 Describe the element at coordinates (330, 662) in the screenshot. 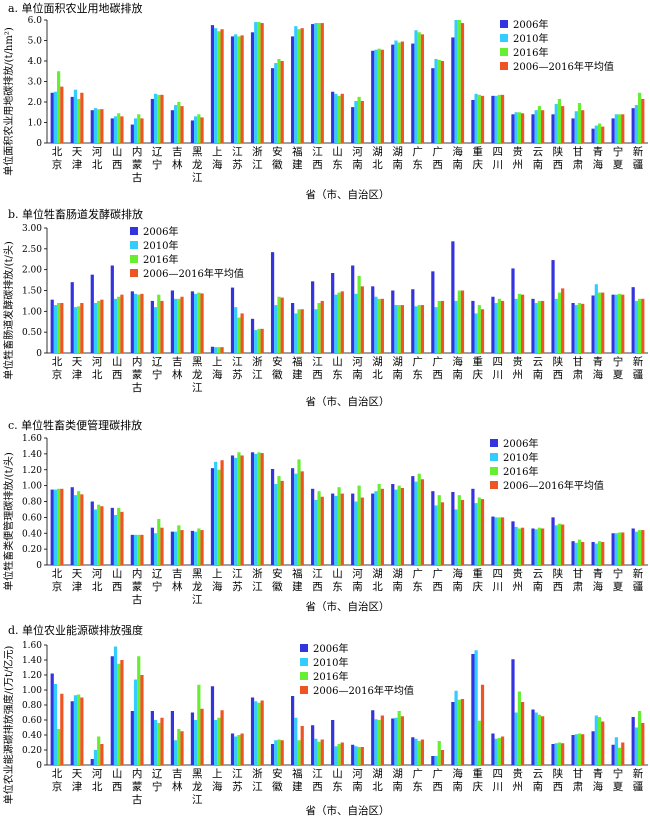

I see `legend-label: 2010年` at that location.